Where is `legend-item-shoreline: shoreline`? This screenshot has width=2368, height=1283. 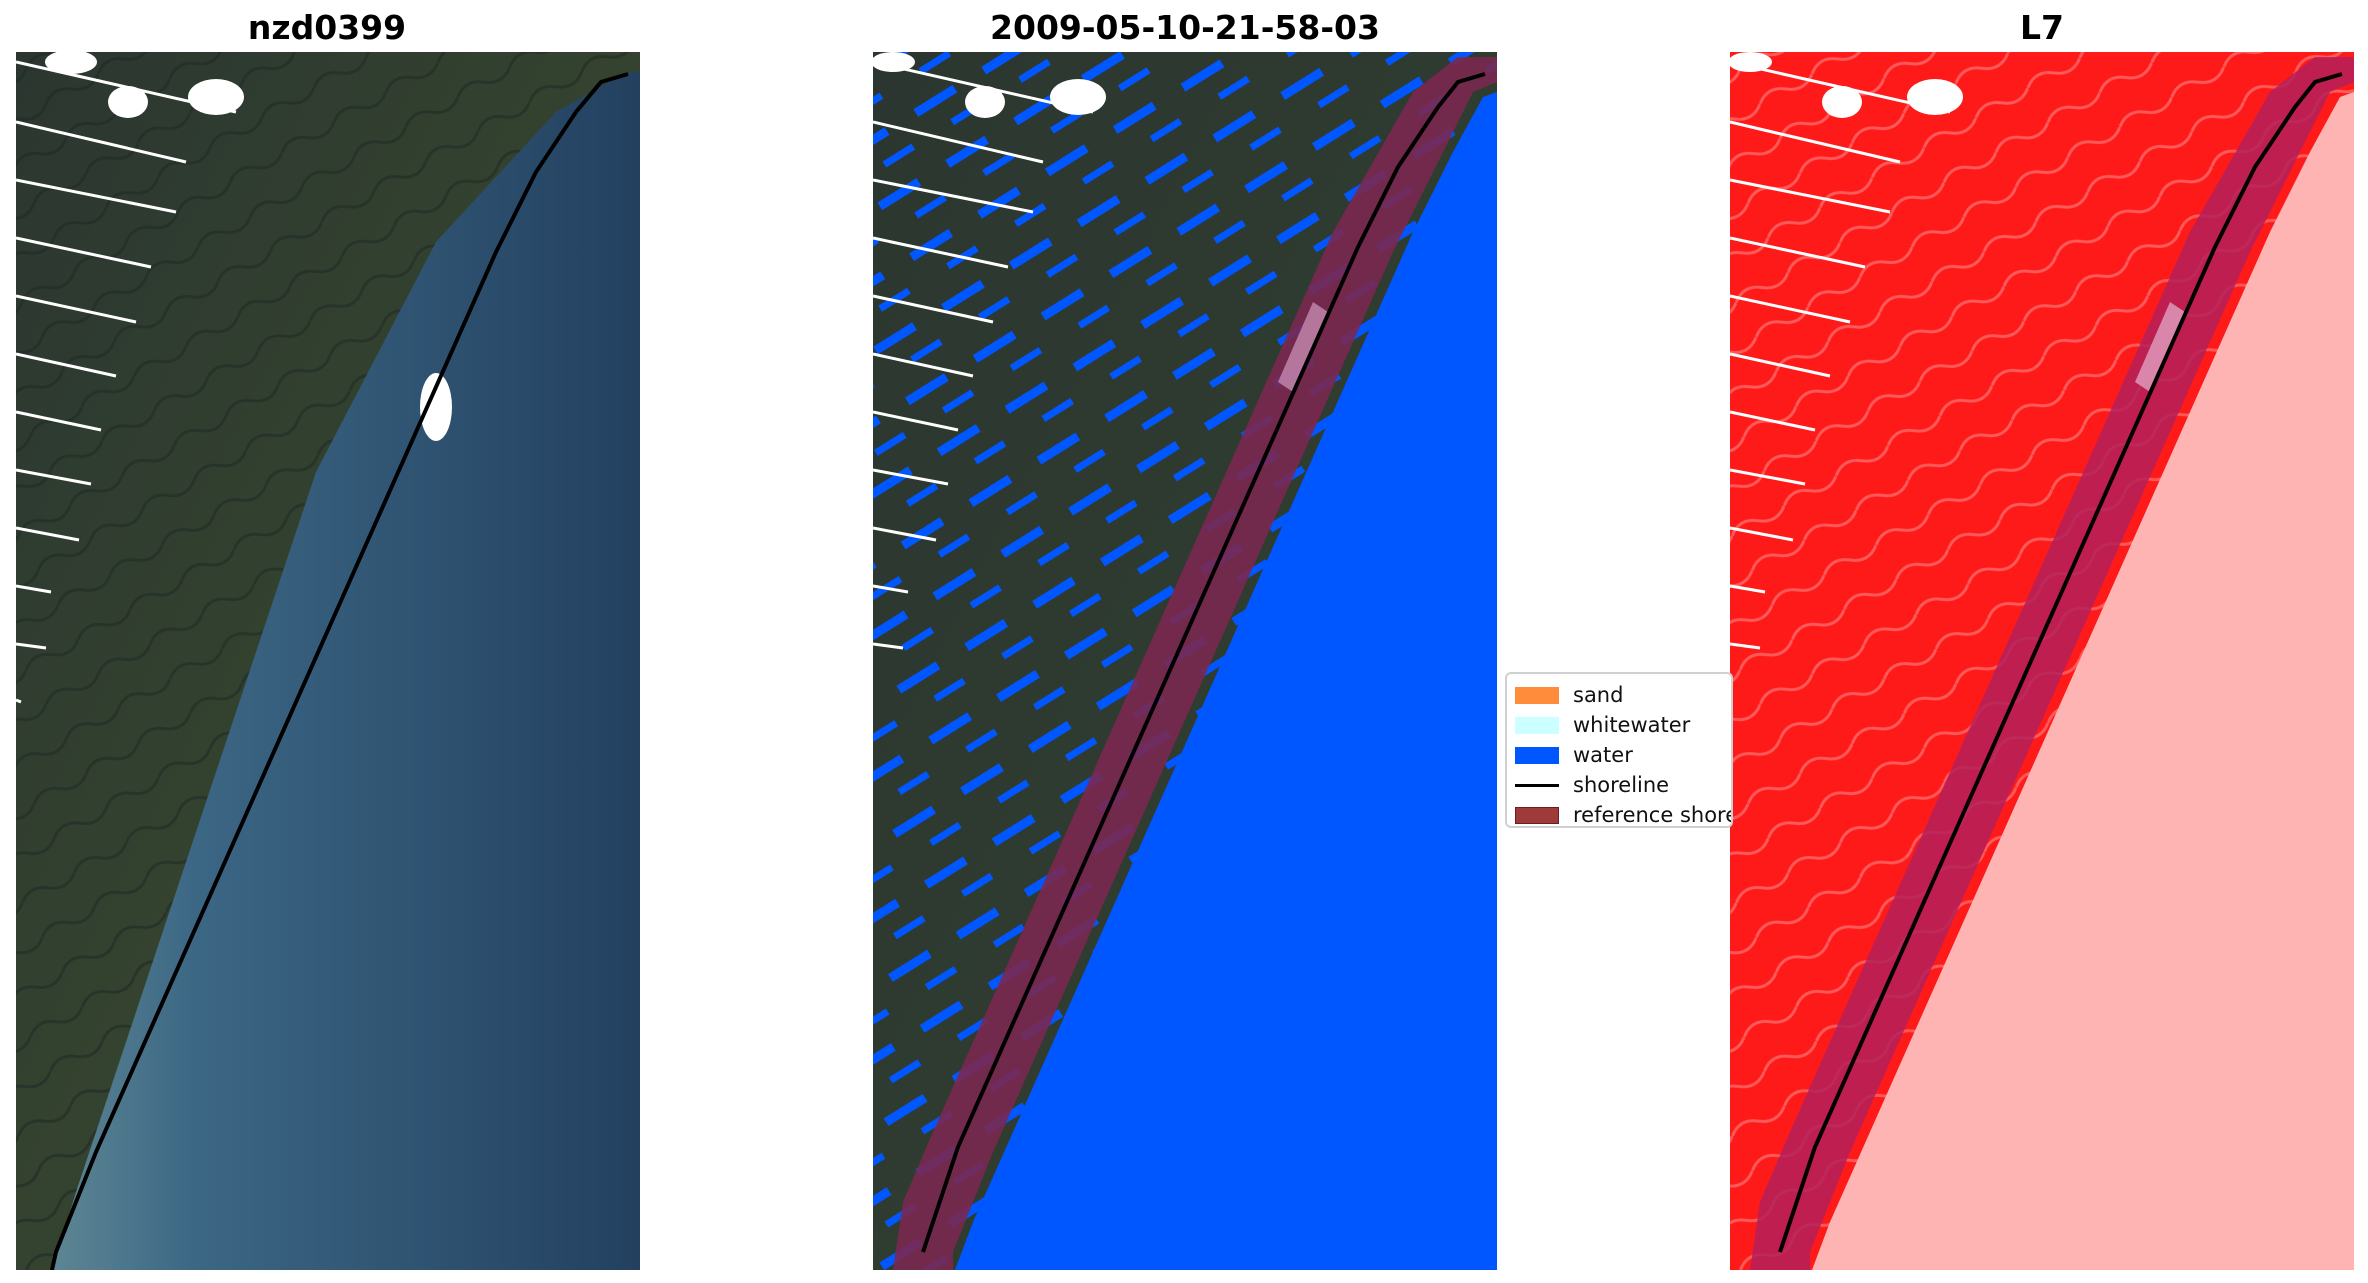 legend-item-shoreline: shoreline is located at coordinates (1592, 785).